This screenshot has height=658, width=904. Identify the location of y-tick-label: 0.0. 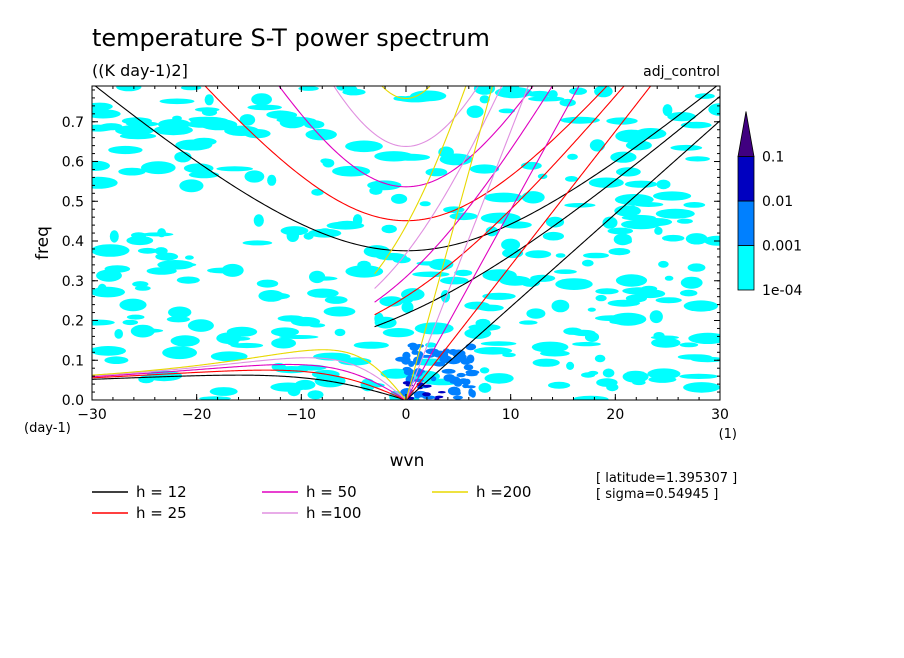
(73, 401).